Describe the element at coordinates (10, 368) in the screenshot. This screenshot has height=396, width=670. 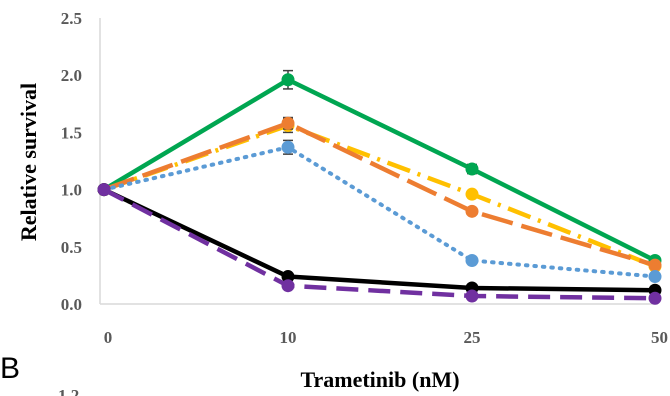
I see `panel-label: B` at that location.